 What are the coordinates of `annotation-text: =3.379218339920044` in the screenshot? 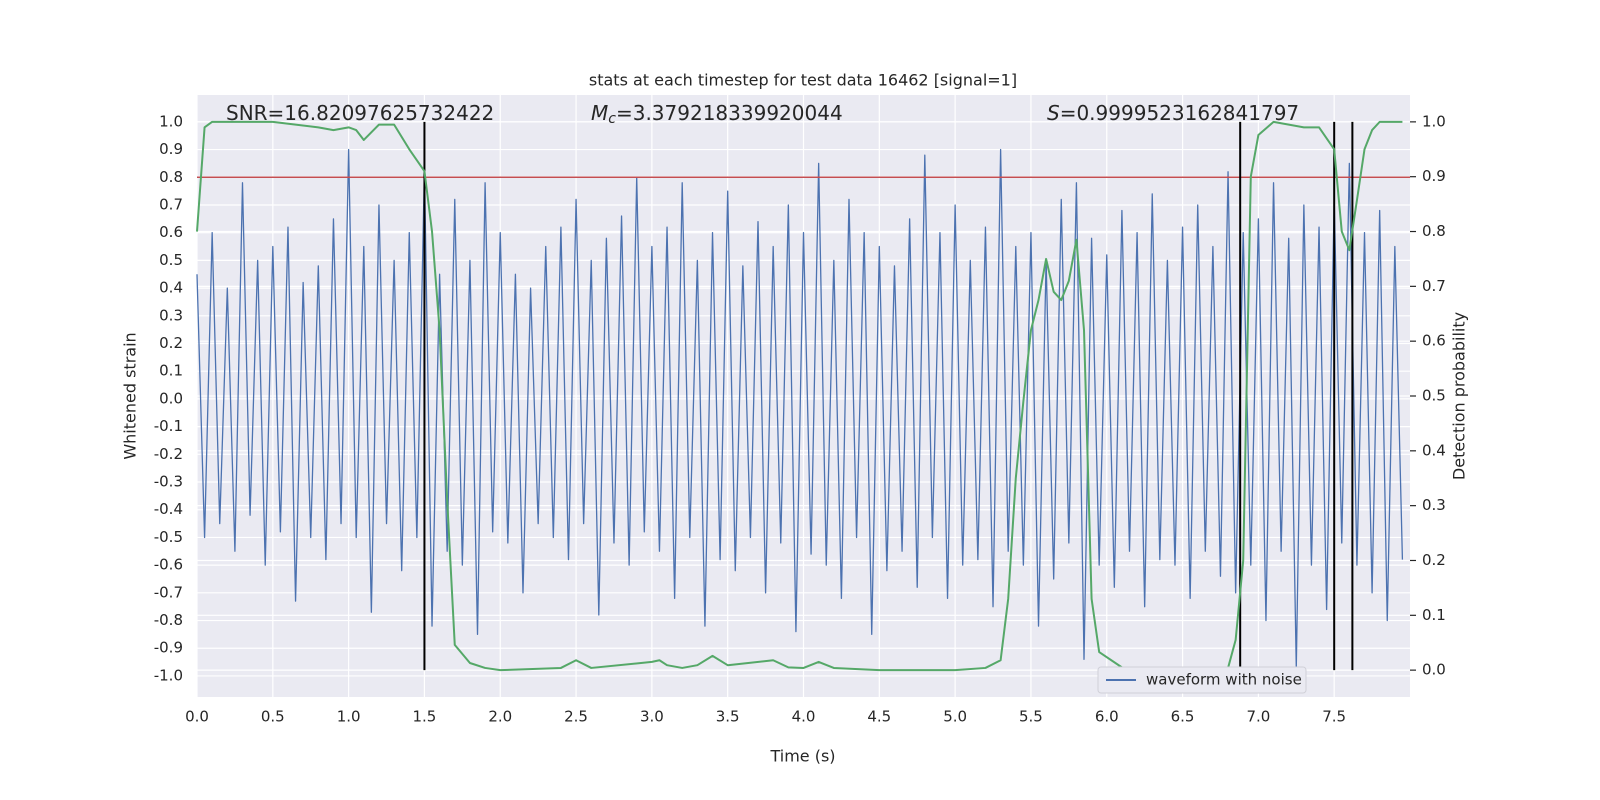 It's located at (729, 113).